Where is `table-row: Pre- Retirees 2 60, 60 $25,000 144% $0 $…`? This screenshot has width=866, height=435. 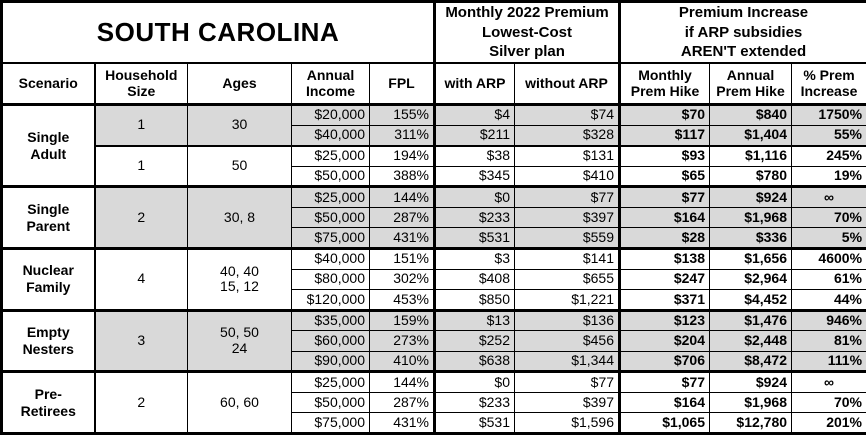 table-row: Pre- Retirees 2 60, 60 $25,000 144% $0 $… is located at coordinates (433, 402).